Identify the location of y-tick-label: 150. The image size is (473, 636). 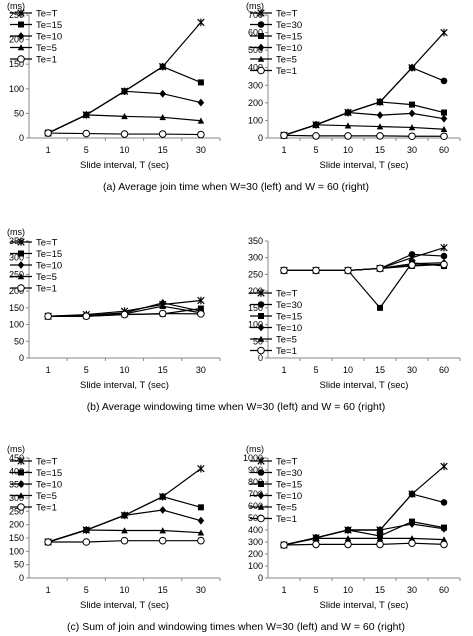
(255, 308).